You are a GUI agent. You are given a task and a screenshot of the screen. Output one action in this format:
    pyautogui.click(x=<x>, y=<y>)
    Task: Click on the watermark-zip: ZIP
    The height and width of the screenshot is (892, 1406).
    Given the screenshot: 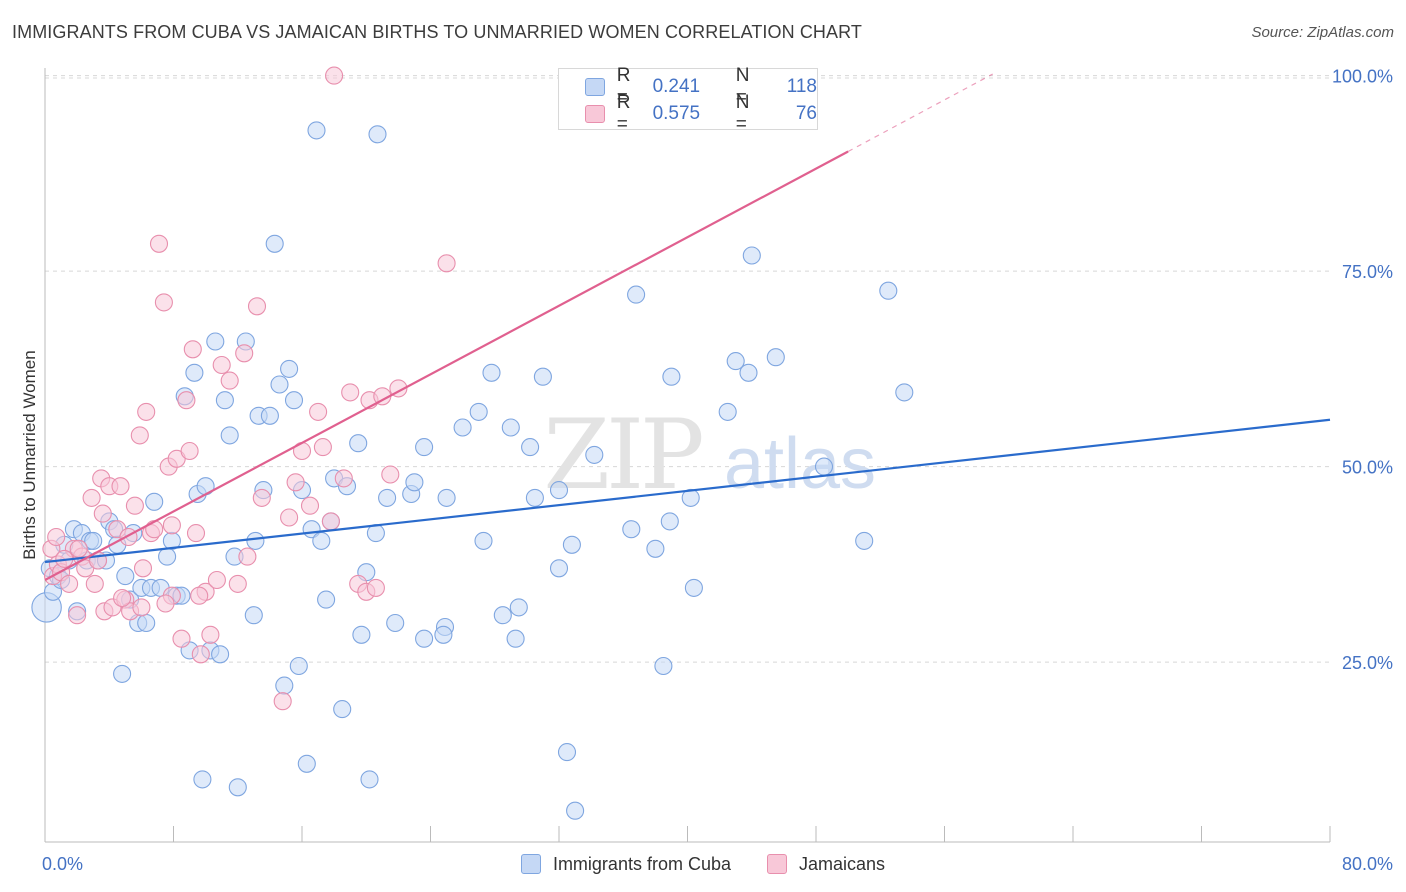 What is the action you would take?
    pyautogui.click(x=622, y=455)
    